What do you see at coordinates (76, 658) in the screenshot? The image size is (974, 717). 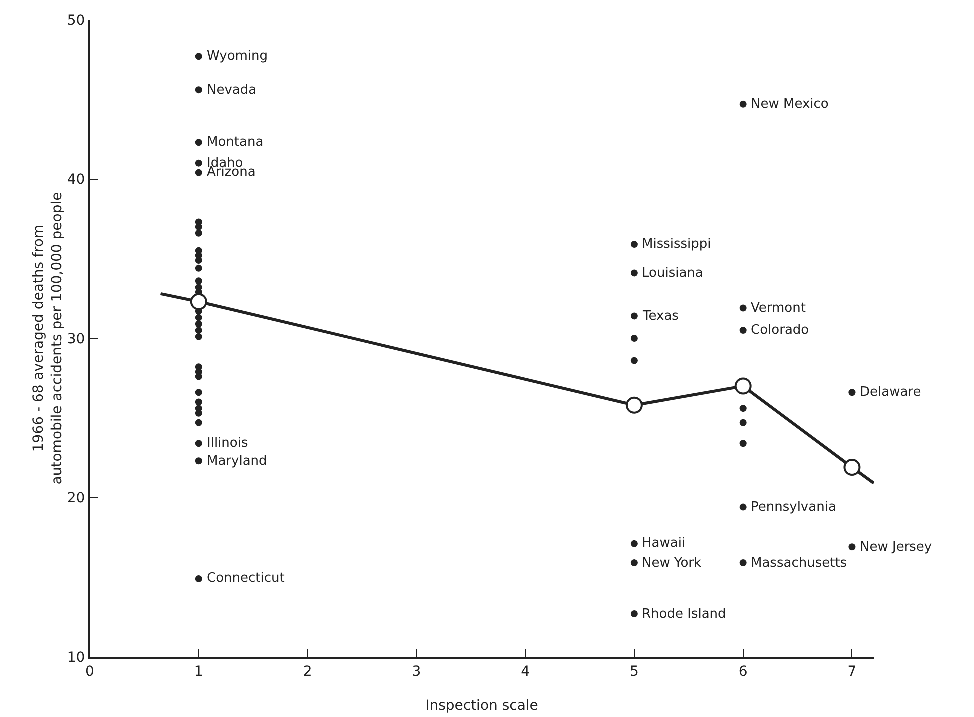 I see `y-tick-label: 10` at bounding box center [76, 658].